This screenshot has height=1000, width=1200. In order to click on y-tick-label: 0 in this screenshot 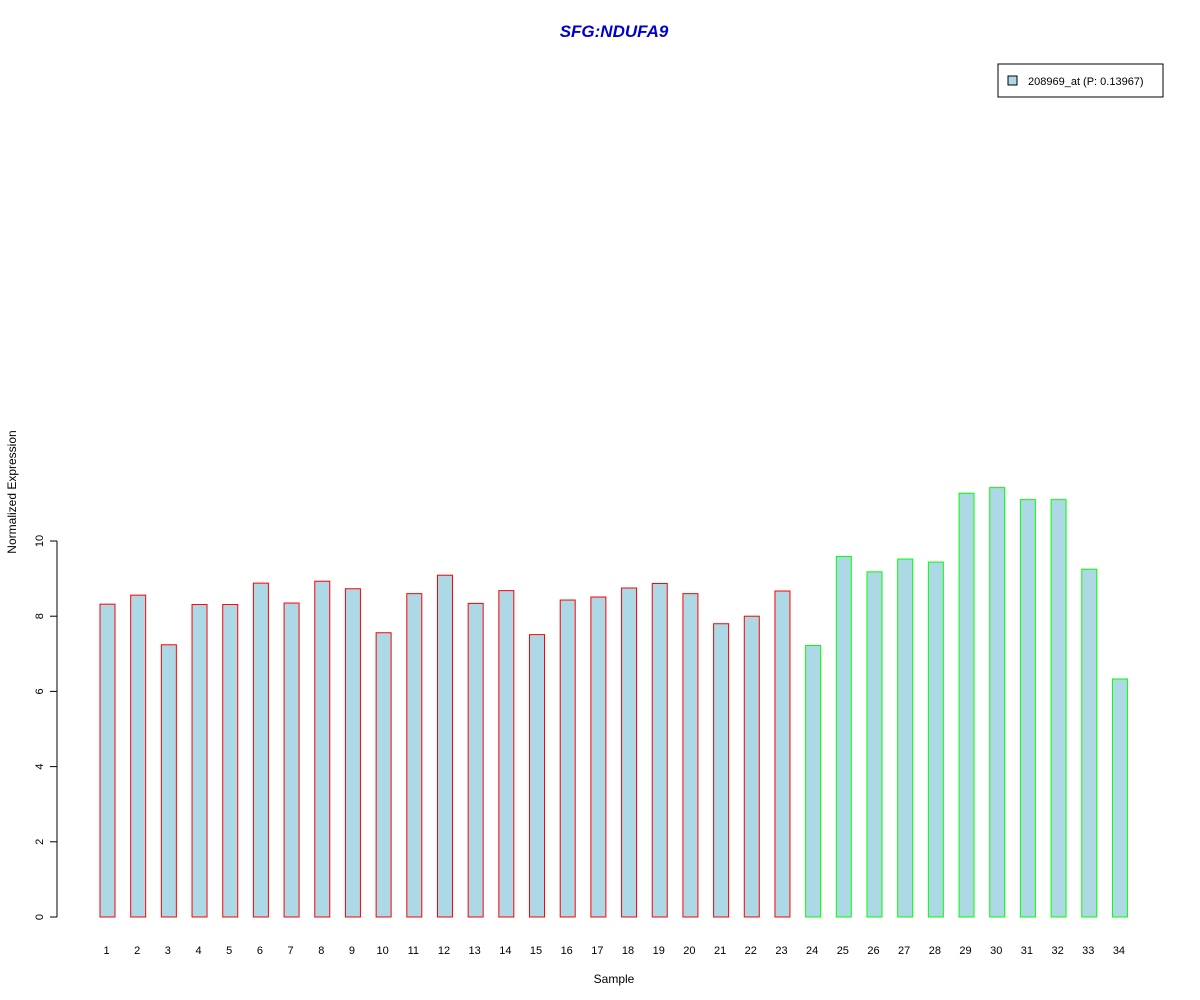, I will do `click(40, 917)`.